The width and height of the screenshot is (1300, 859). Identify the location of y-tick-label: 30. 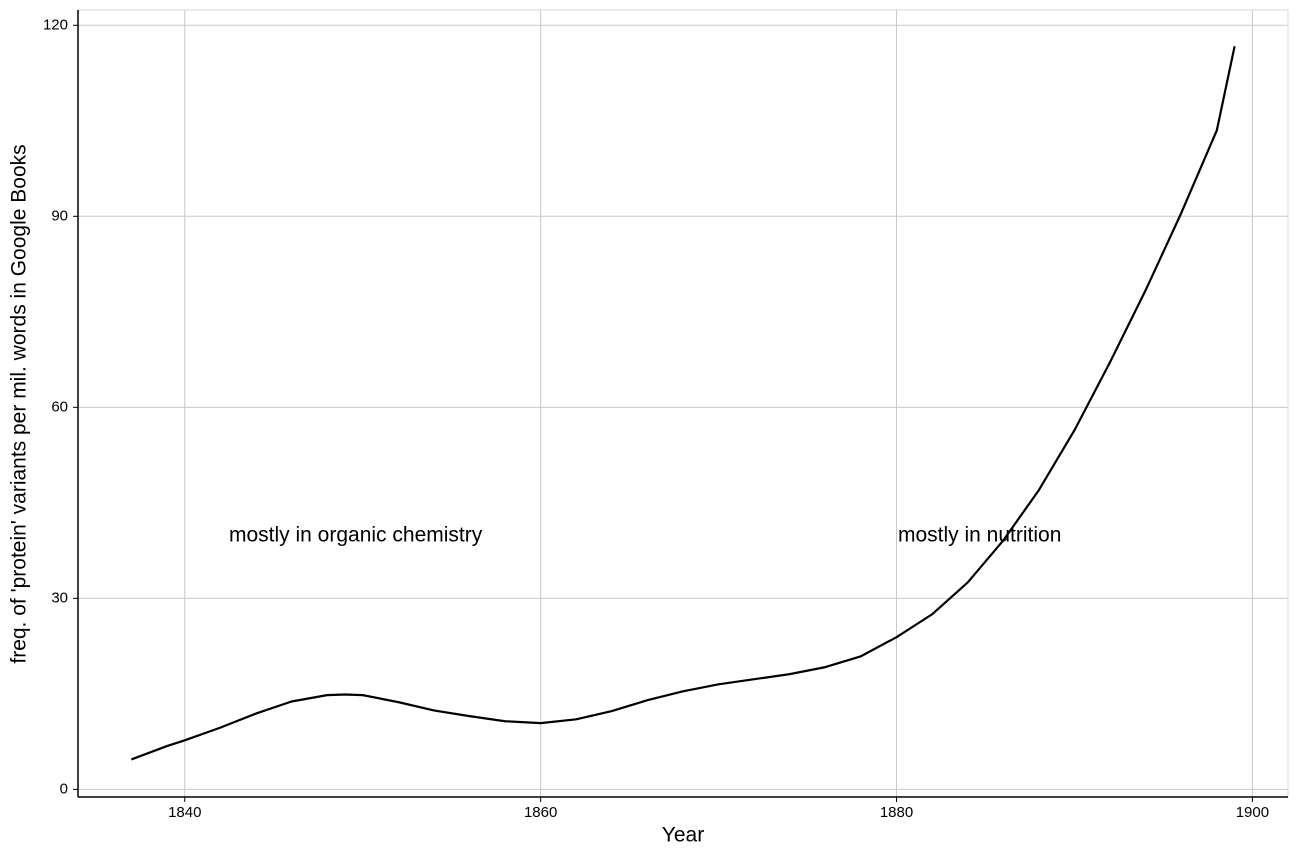
(59, 597).